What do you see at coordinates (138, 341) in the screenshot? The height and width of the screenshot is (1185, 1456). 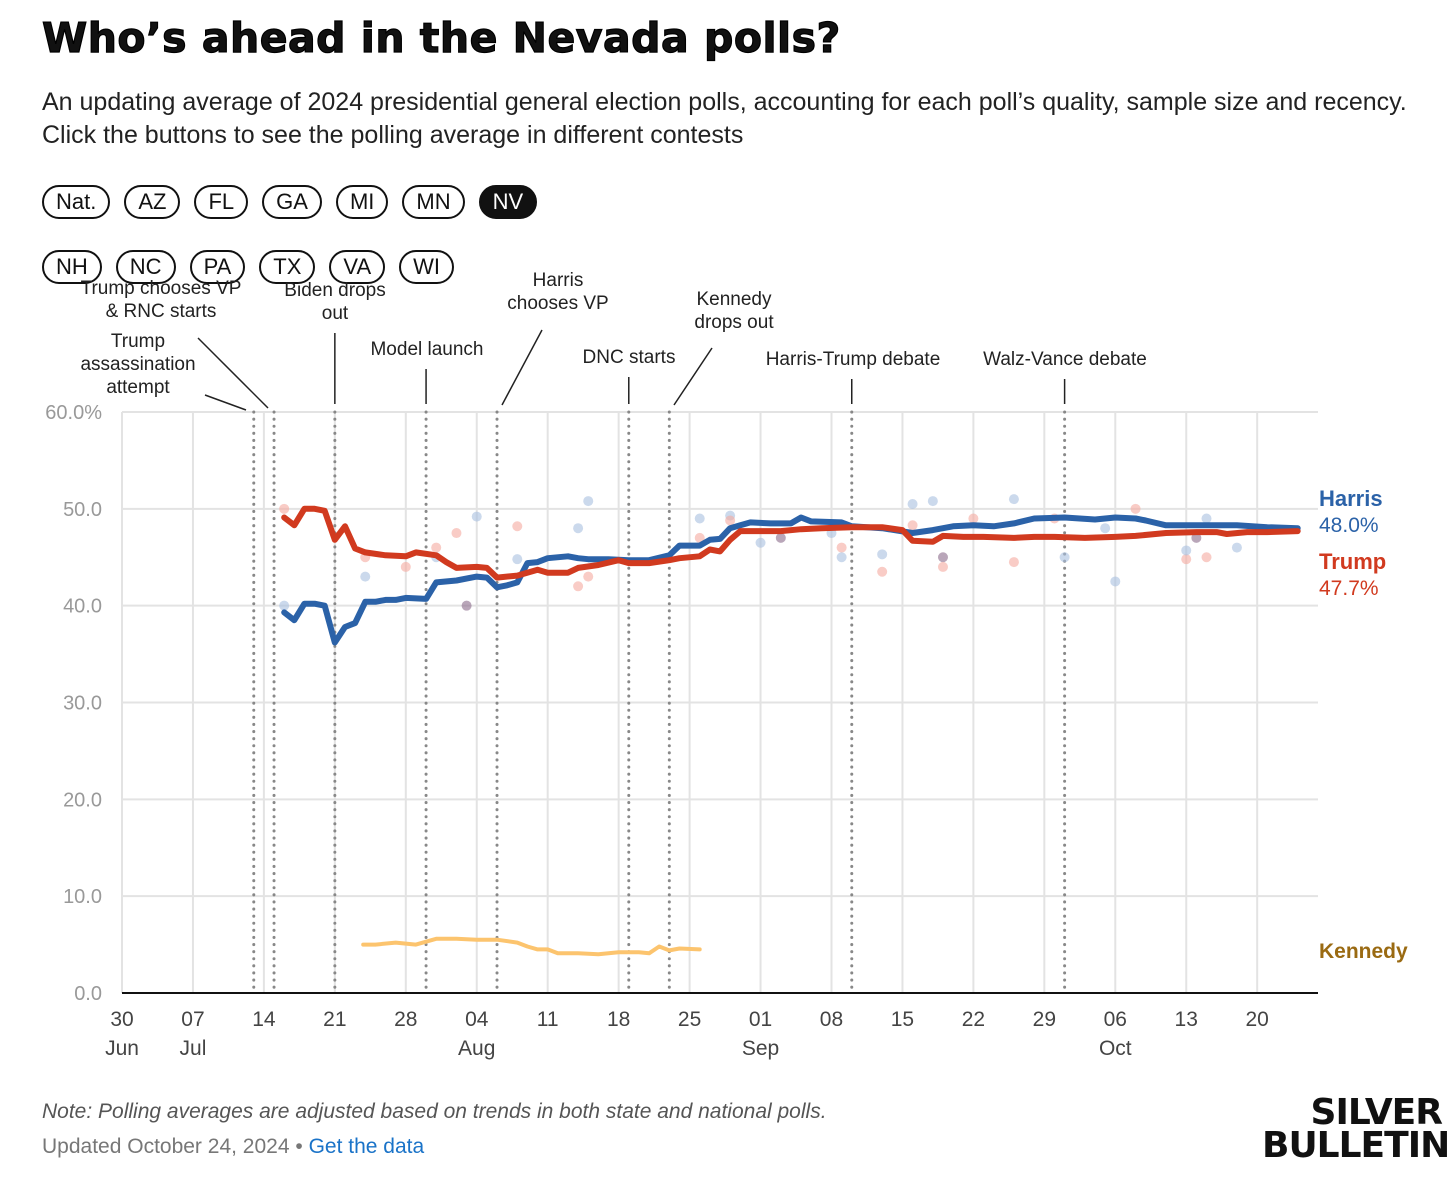 I see `event-label: Trump` at bounding box center [138, 341].